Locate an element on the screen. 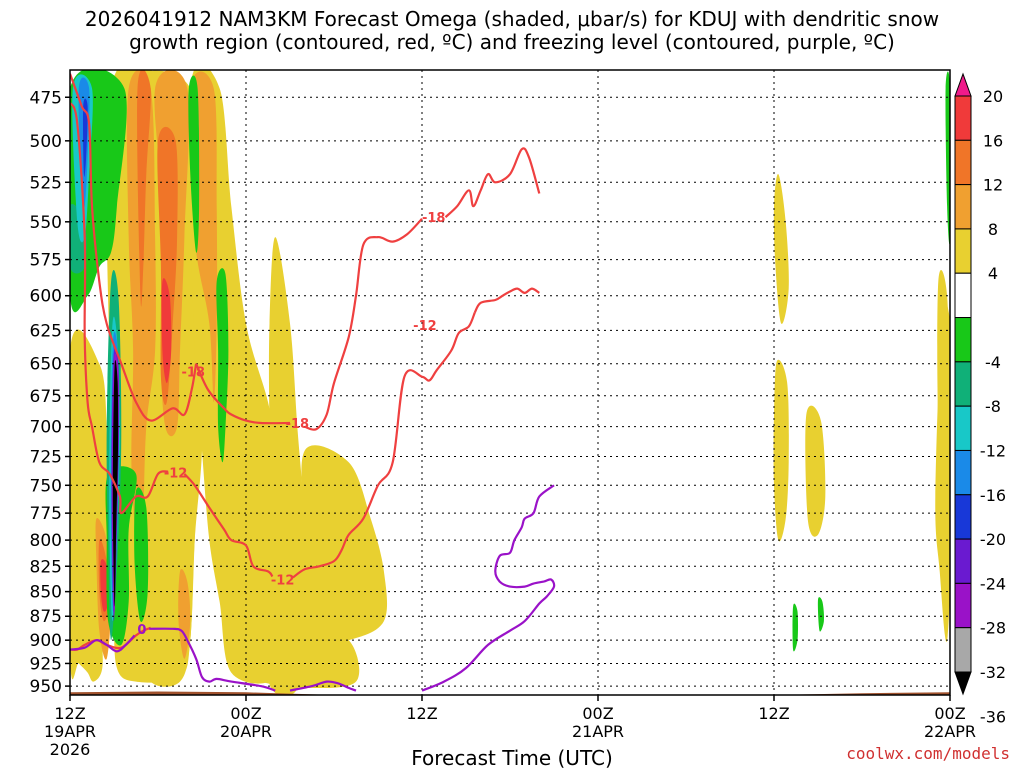 The image size is (1024, 770). terrain-ground is located at coordinates (510, 693).